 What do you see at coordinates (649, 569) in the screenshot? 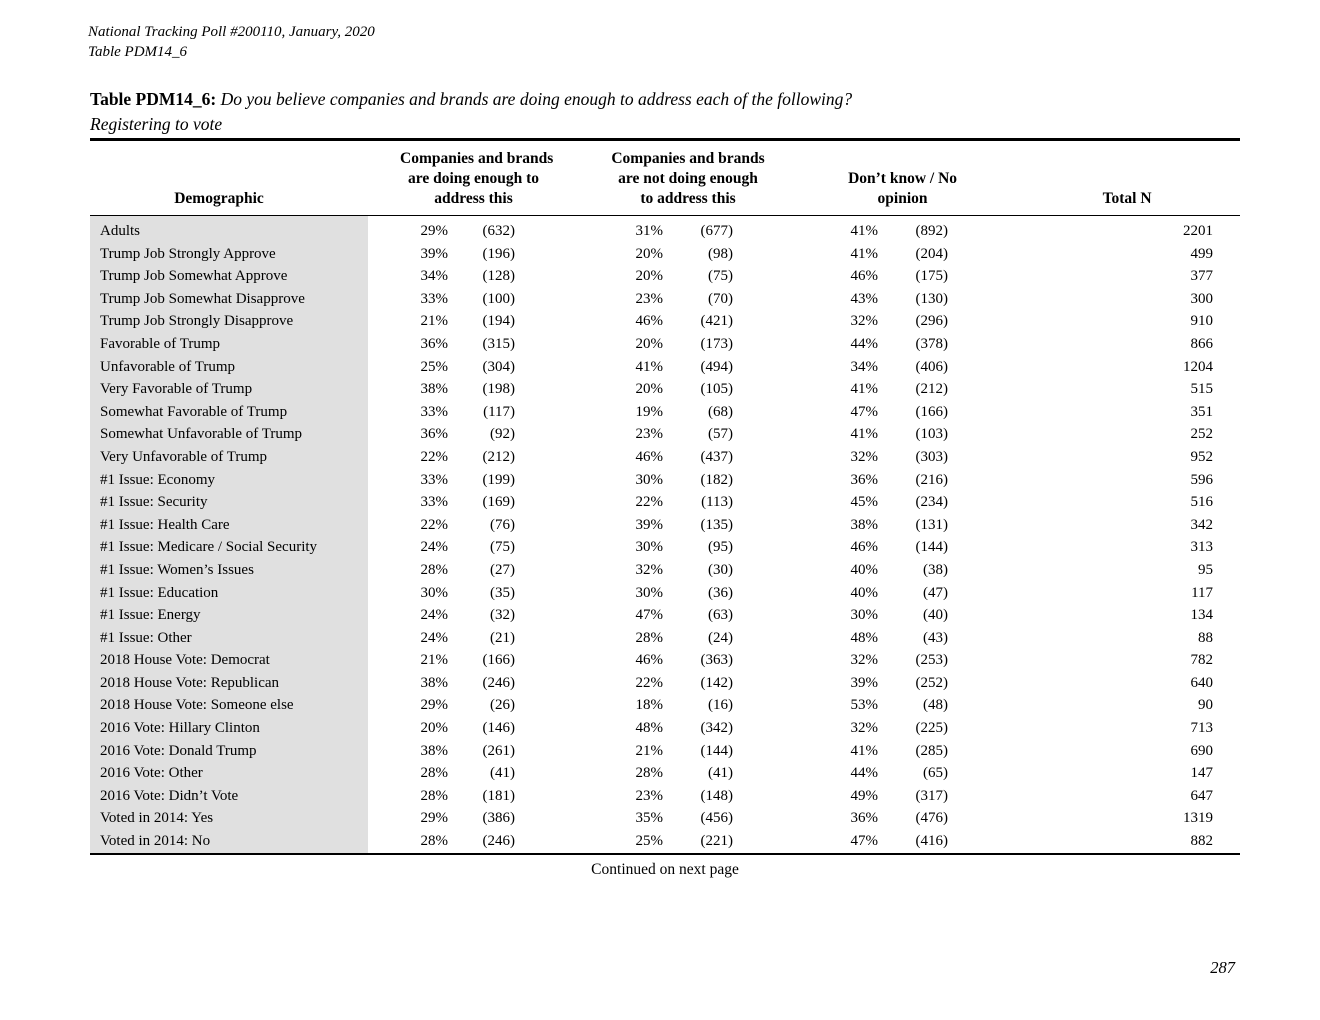
I see `cell-pct2: 32%` at bounding box center [649, 569].